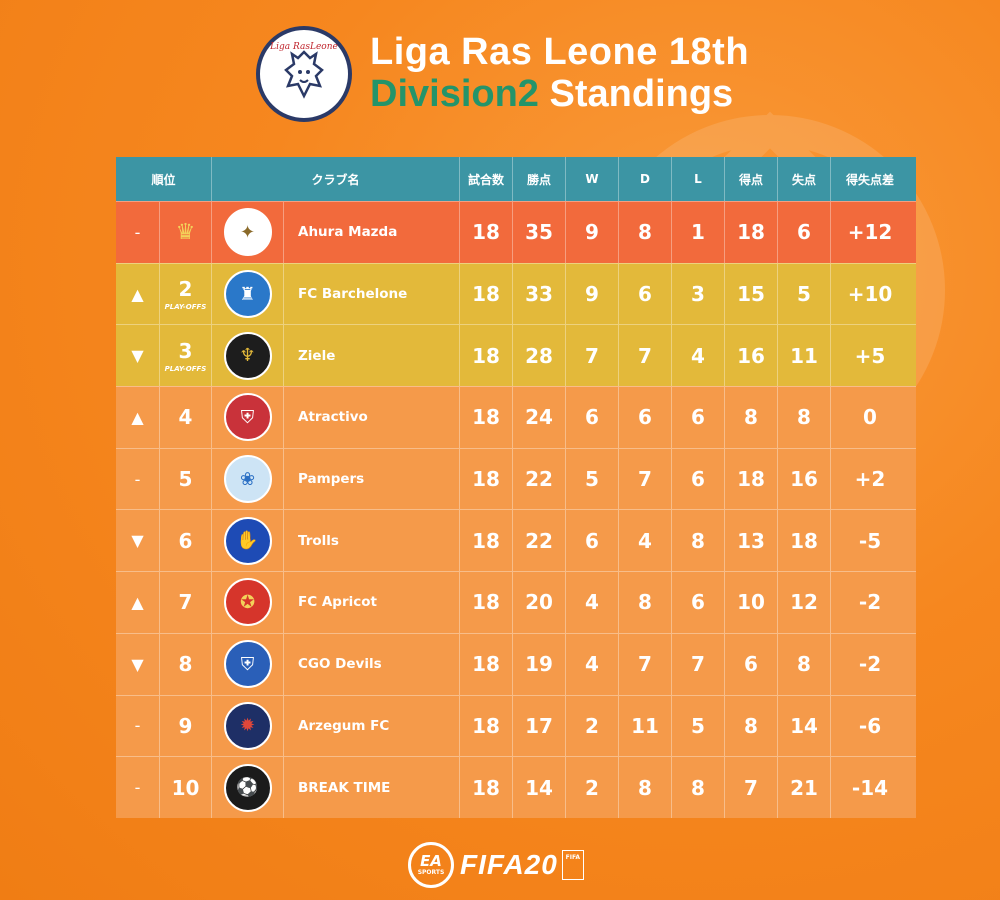 The width and height of the screenshot is (1000, 900). What do you see at coordinates (751, 664) in the screenshot?
I see `goals-for-cell: 6` at bounding box center [751, 664].